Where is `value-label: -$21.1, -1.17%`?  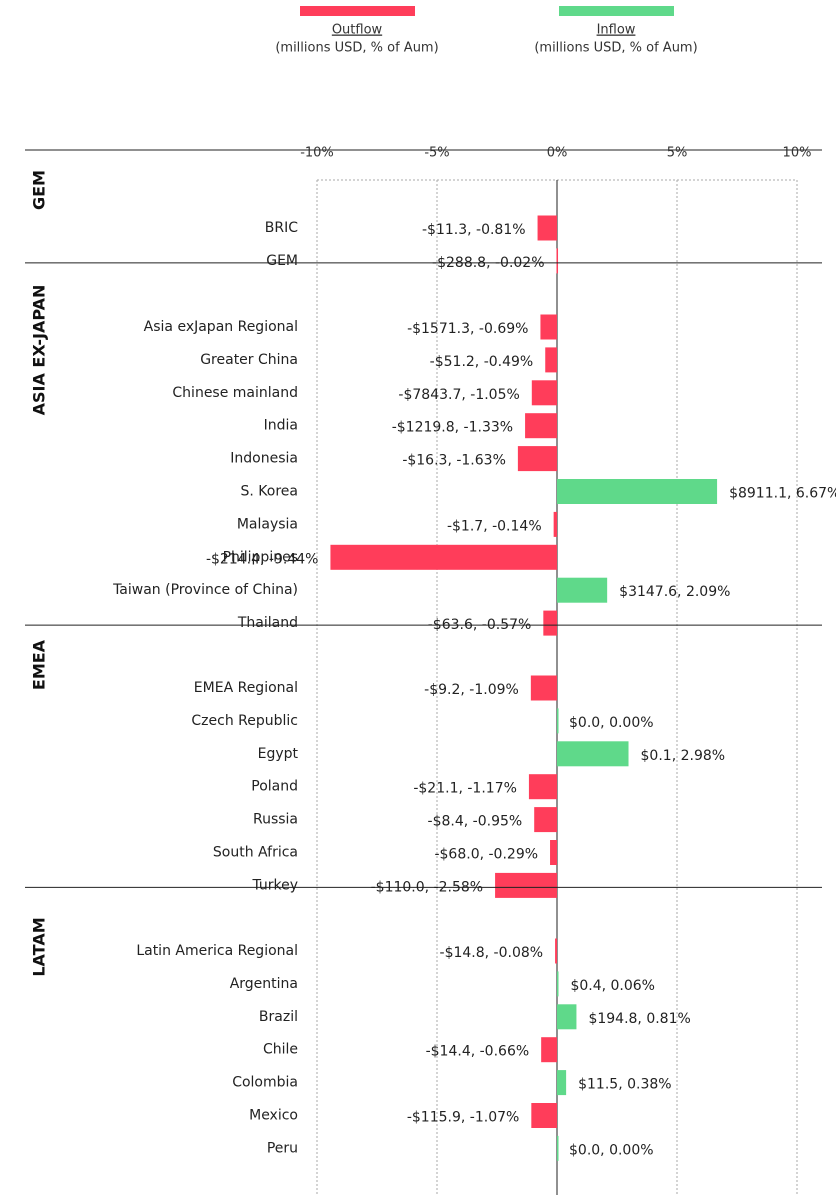 value-label: -$21.1, -1.17% is located at coordinates (465, 789).